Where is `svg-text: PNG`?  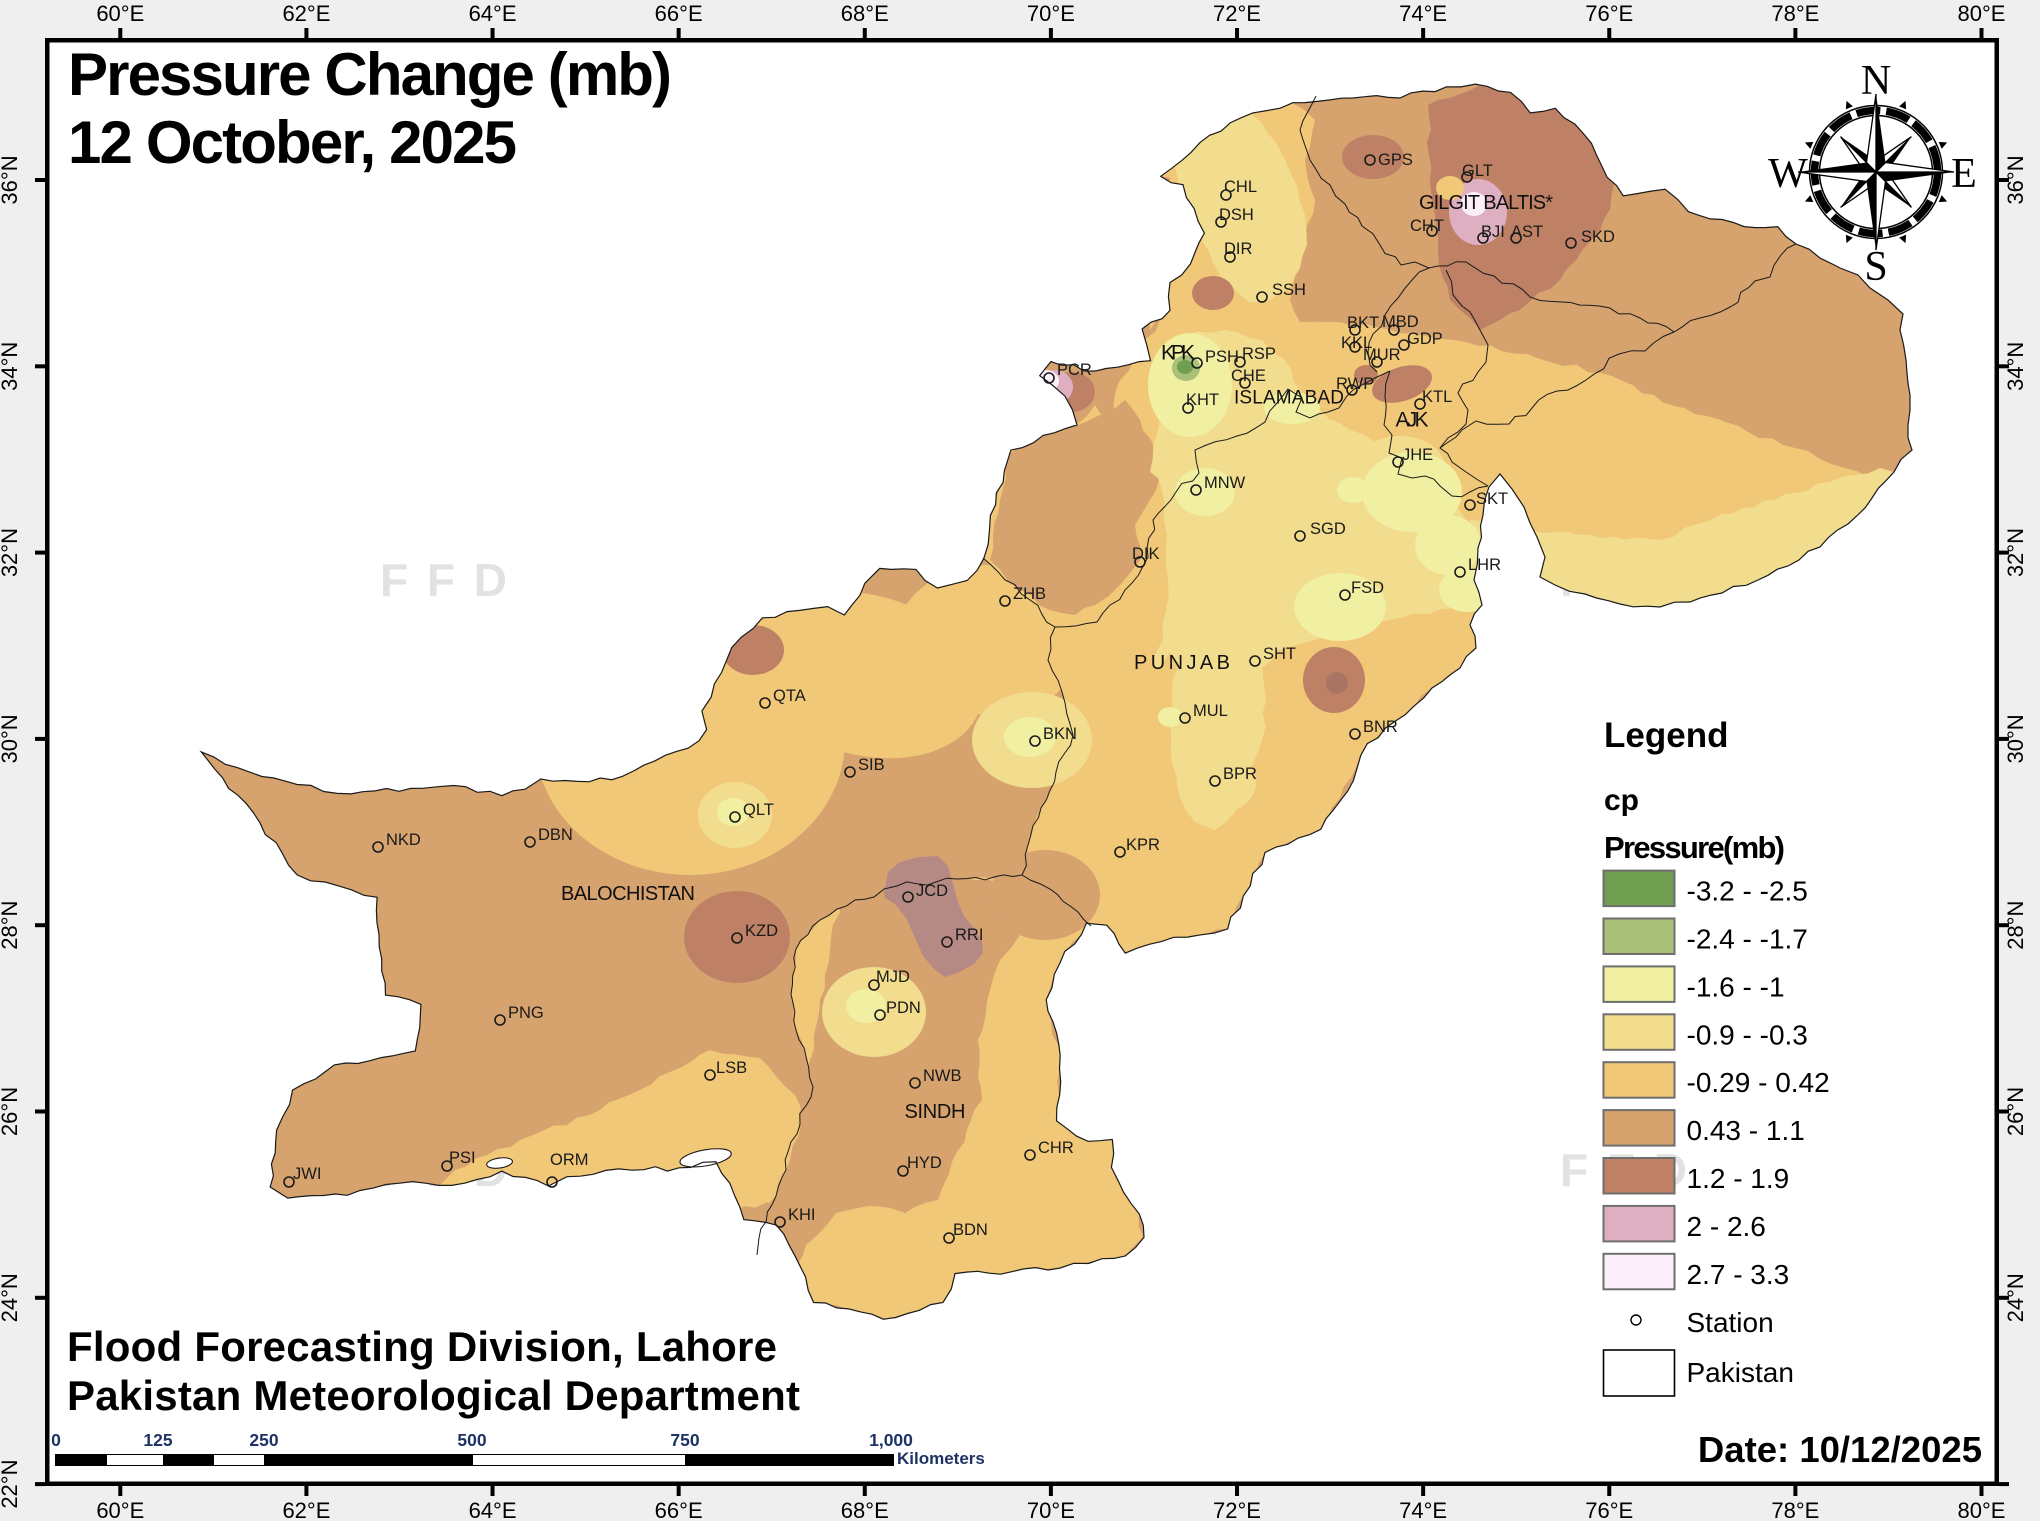
svg-text: PNG is located at coordinates (526, 1013).